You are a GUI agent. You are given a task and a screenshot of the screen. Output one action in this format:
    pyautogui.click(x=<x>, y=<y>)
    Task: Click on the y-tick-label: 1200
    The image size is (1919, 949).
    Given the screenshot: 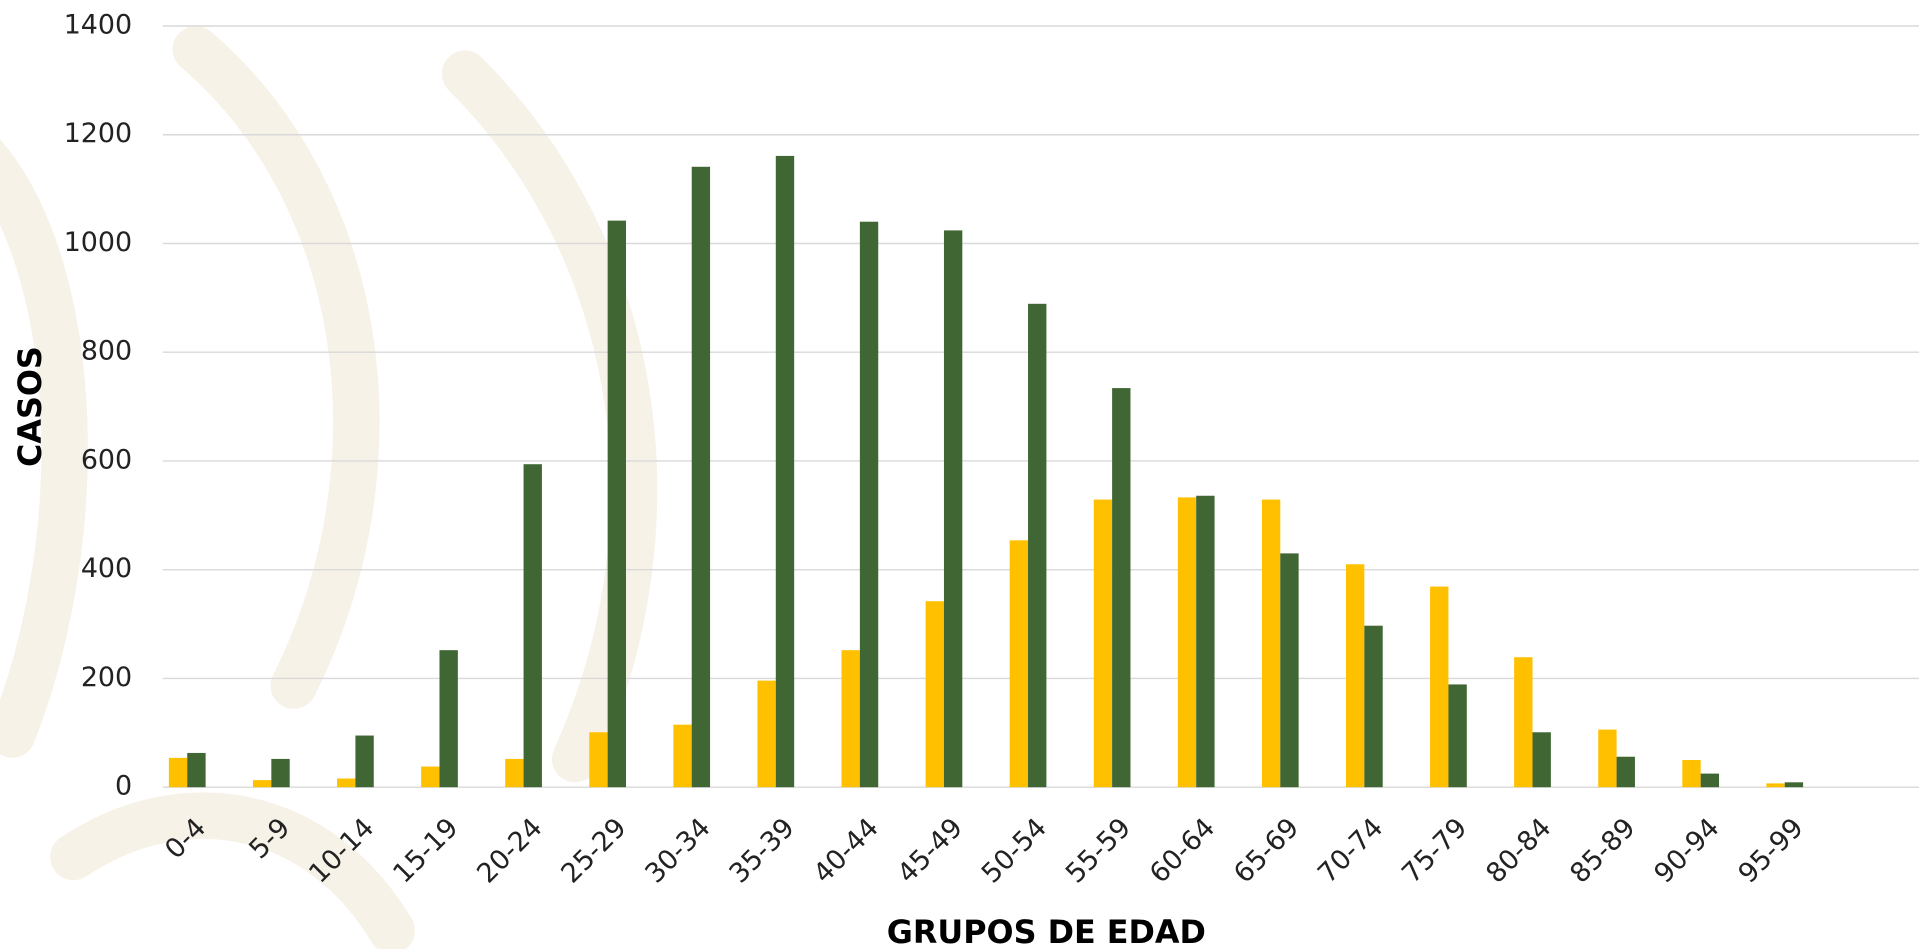 What is the action you would take?
    pyautogui.click(x=98, y=133)
    